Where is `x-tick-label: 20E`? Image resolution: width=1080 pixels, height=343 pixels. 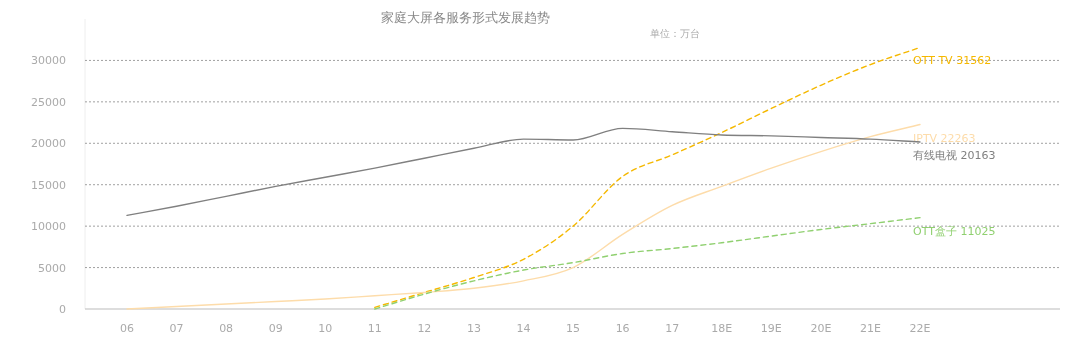
x-tick-label: 20E is located at coordinates (821, 328).